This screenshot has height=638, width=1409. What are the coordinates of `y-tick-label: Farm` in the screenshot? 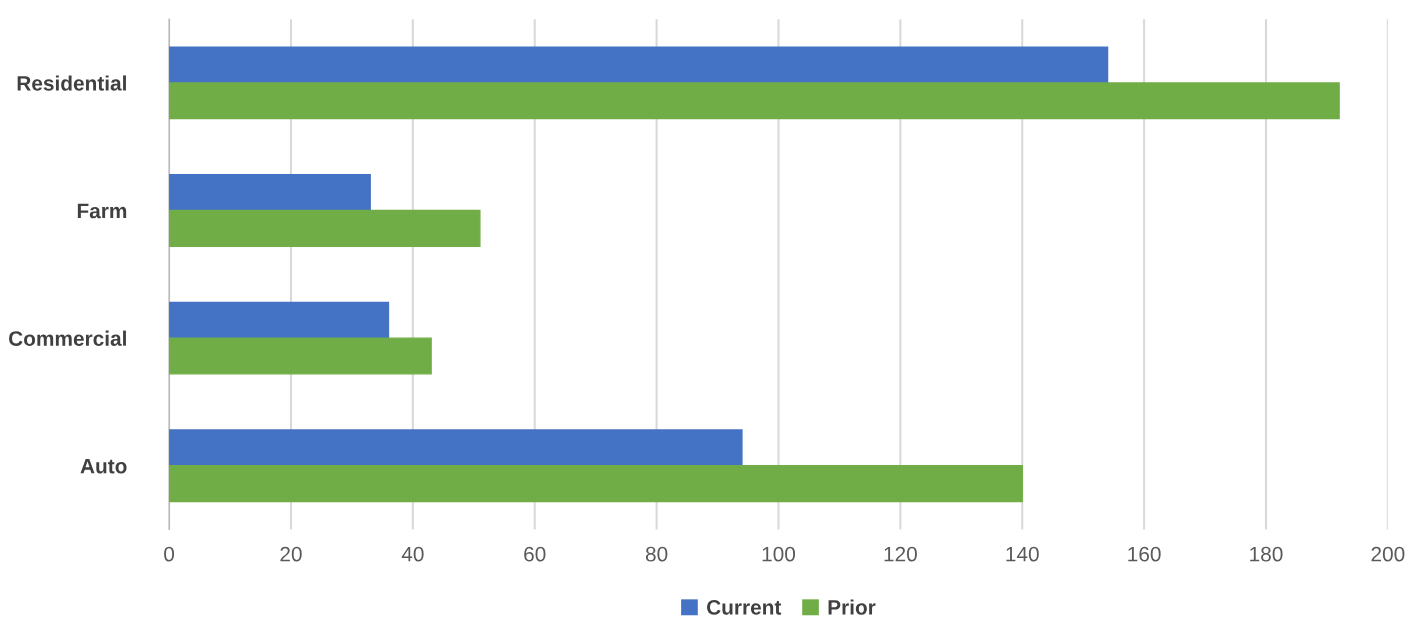 It's located at (102, 211).